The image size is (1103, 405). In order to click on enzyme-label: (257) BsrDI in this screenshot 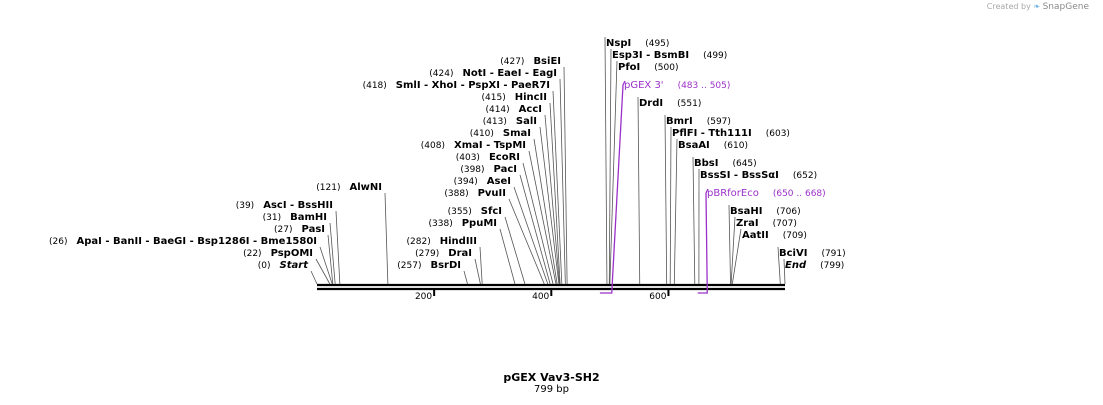, I will do `click(429, 265)`.